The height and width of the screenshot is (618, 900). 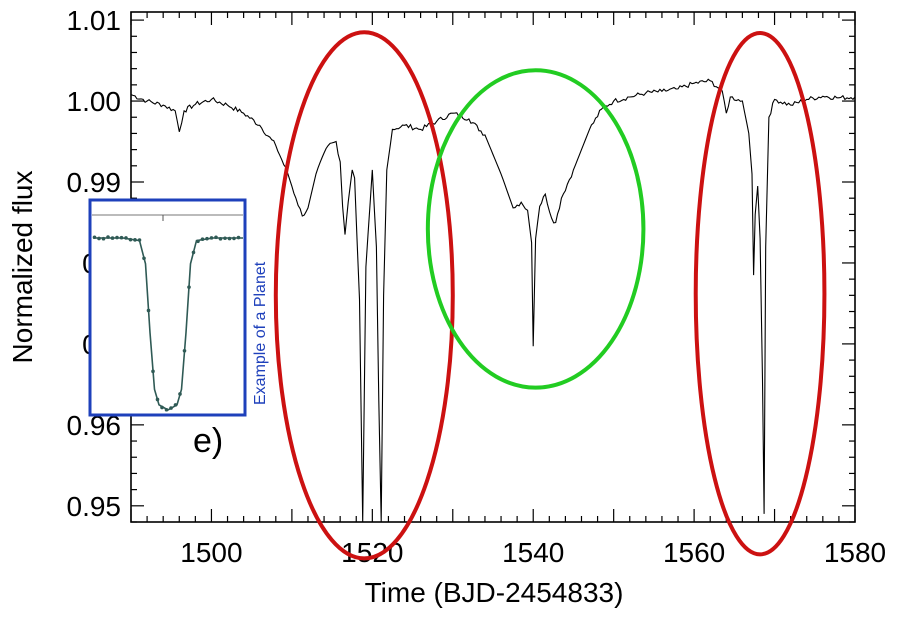 I want to click on y-tick-label: 1.01, so click(x=94, y=20).